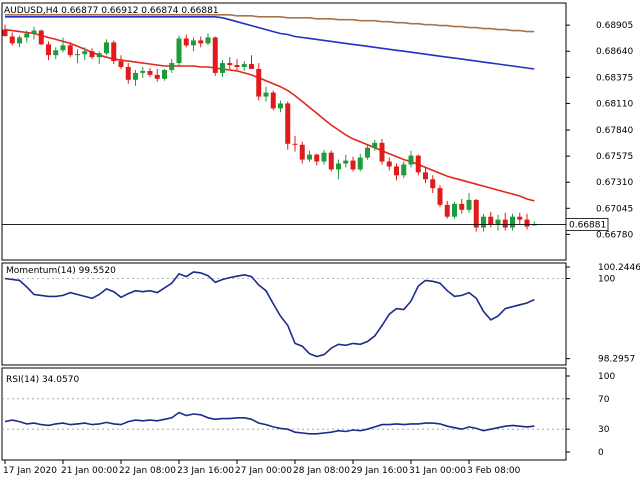  I want to click on x-tick-label: 28 Jan 08:00, so click(321, 471).